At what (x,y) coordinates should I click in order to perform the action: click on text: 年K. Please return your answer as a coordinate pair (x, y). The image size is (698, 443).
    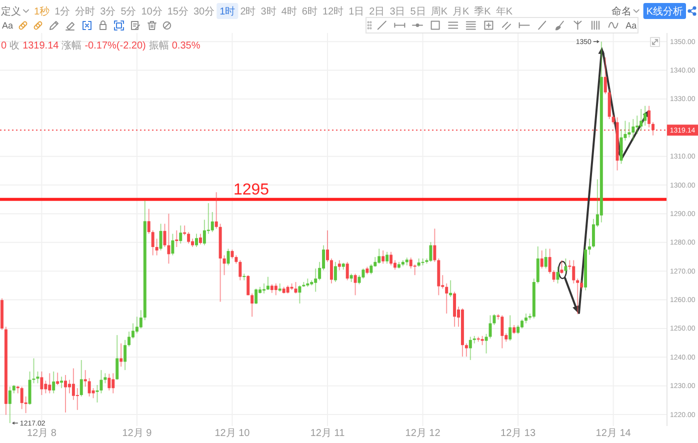
    Looking at the image, I should click on (504, 12).